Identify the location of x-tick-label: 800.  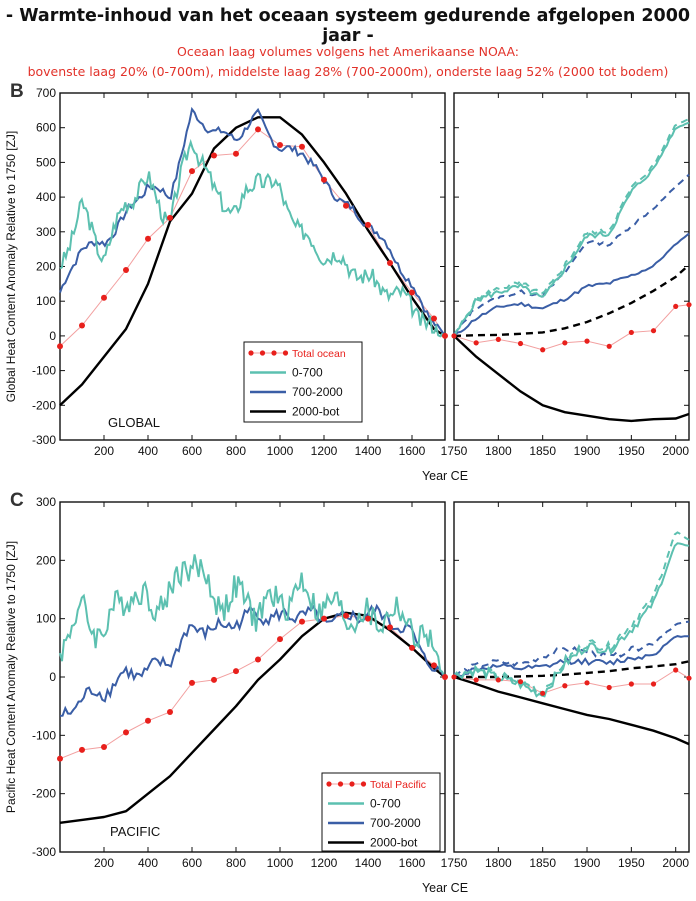
(236, 451).